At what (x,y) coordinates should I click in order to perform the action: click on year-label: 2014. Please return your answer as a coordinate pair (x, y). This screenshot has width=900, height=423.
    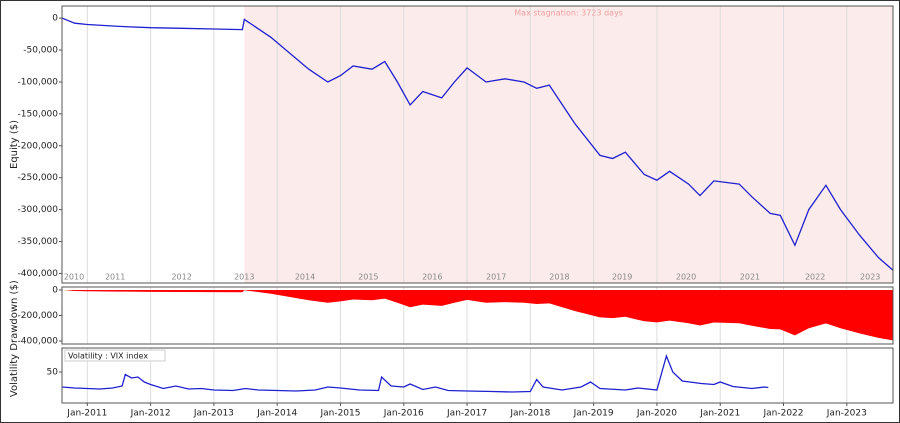
    Looking at the image, I should click on (305, 277).